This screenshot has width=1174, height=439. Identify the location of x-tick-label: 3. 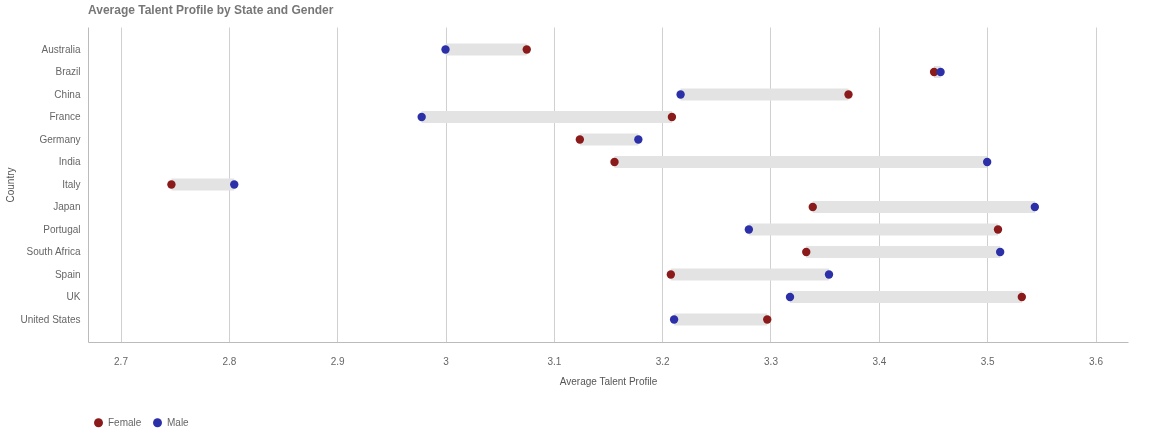
(446, 361).